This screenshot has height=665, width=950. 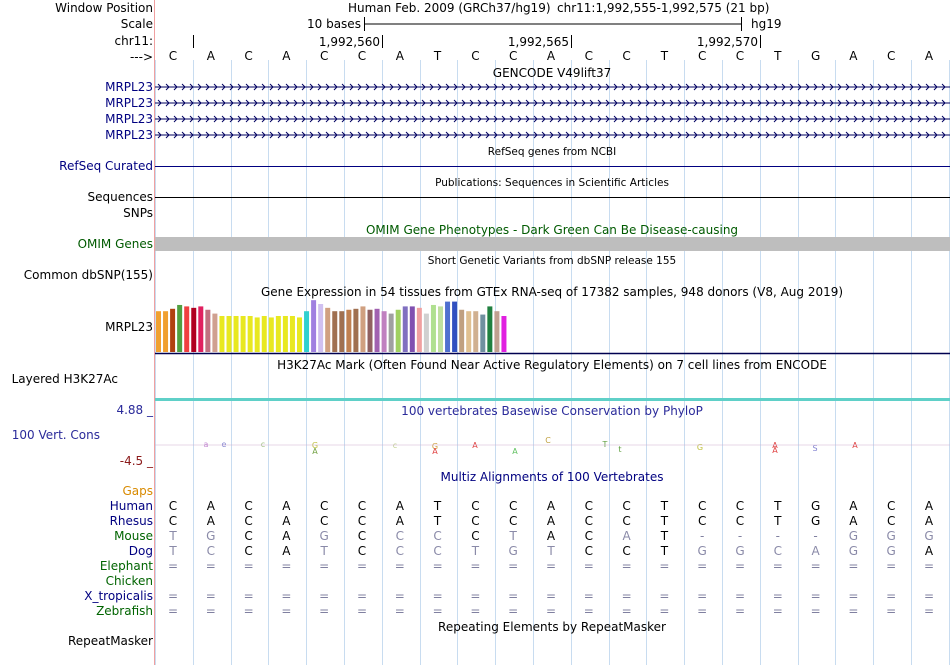 I want to click on species-label: Human, so click(x=131, y=506).